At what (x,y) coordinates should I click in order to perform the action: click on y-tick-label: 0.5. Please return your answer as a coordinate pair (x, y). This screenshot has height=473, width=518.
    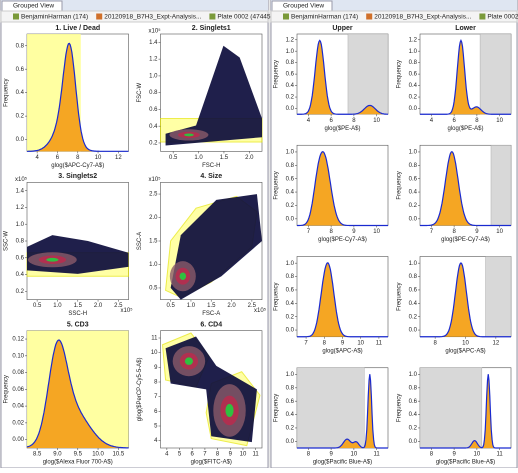
    Looking at the image, I should click on (153, 289).